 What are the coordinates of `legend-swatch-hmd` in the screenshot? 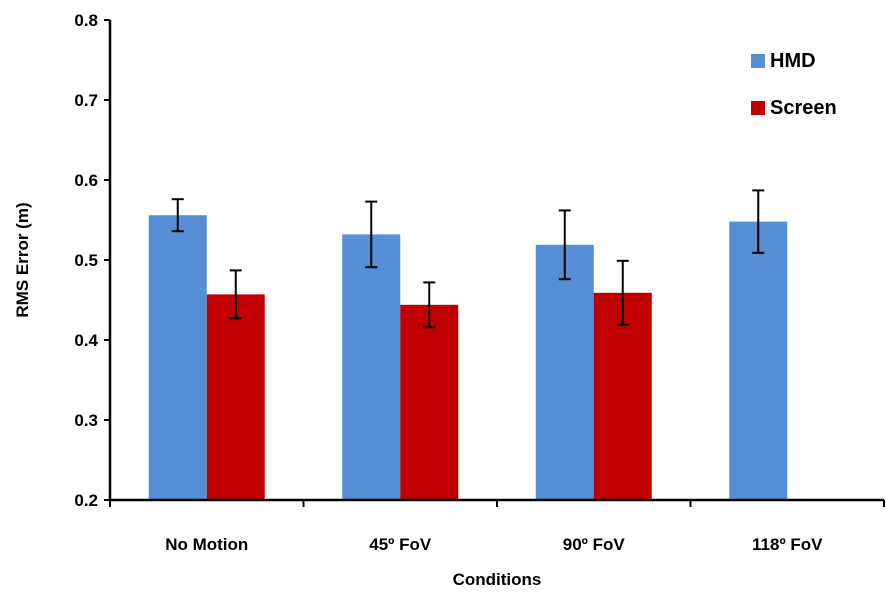 It's located at (758, 61).